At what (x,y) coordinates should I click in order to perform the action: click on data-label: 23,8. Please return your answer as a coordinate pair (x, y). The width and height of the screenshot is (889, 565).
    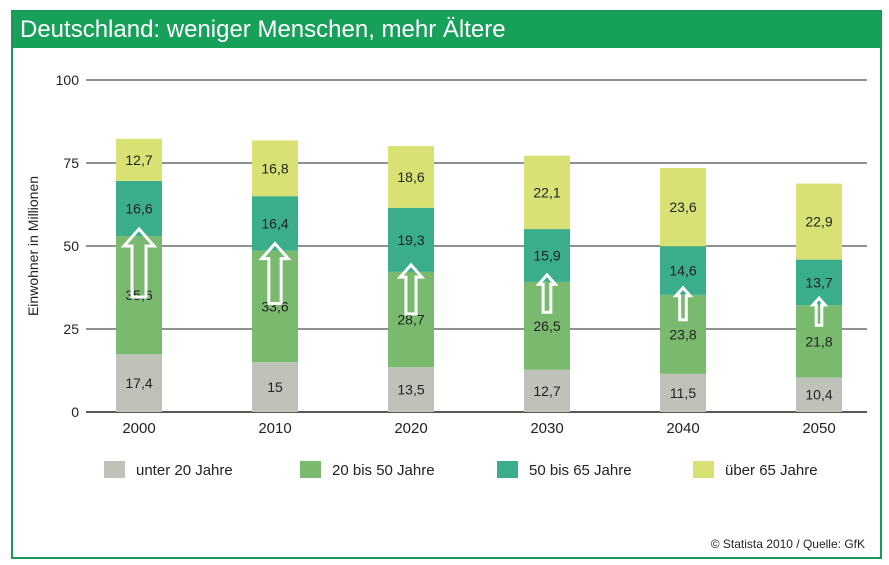
    Looking at the image, I should click on (682, 334).